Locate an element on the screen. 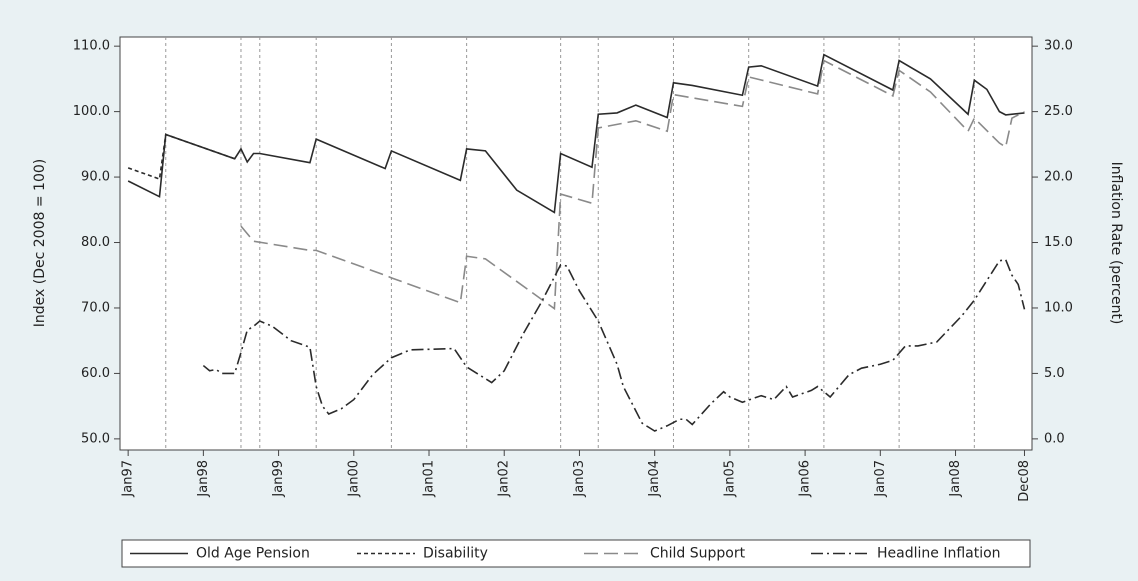  x-tick-label: Jan01 is located at coordinates (429, 479).